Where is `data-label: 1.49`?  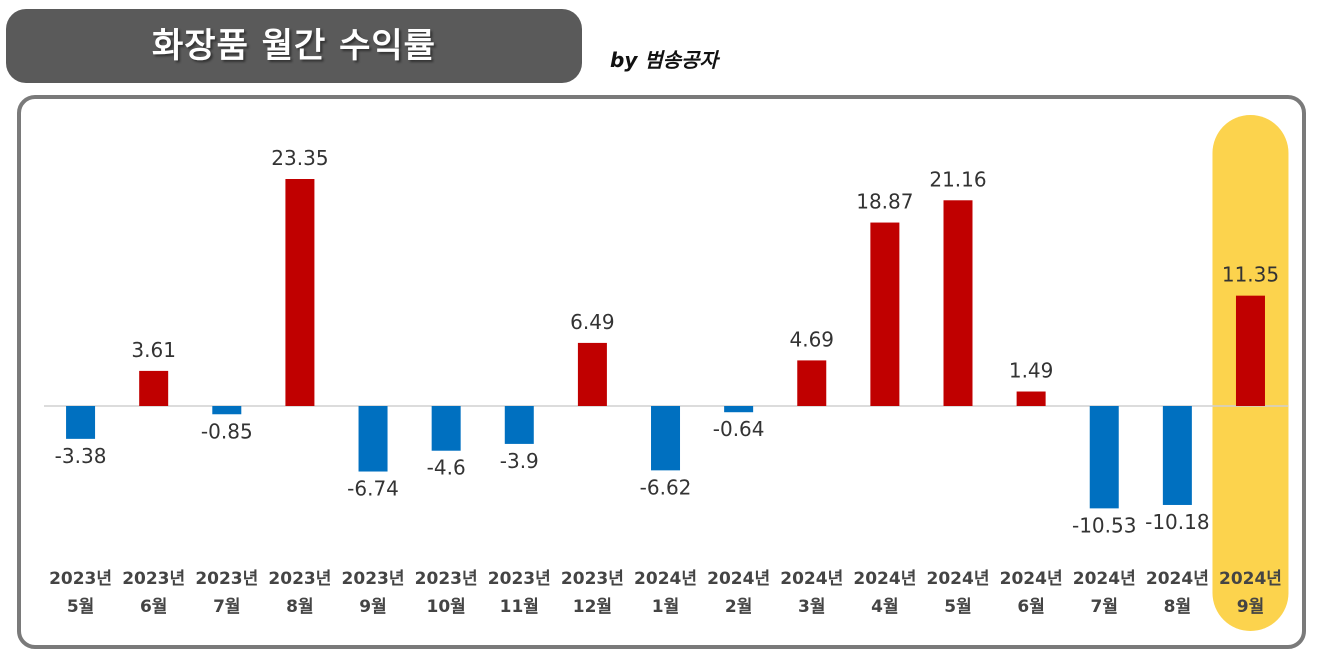
data-label: 1.49 is located at coordinates (1031, 371).